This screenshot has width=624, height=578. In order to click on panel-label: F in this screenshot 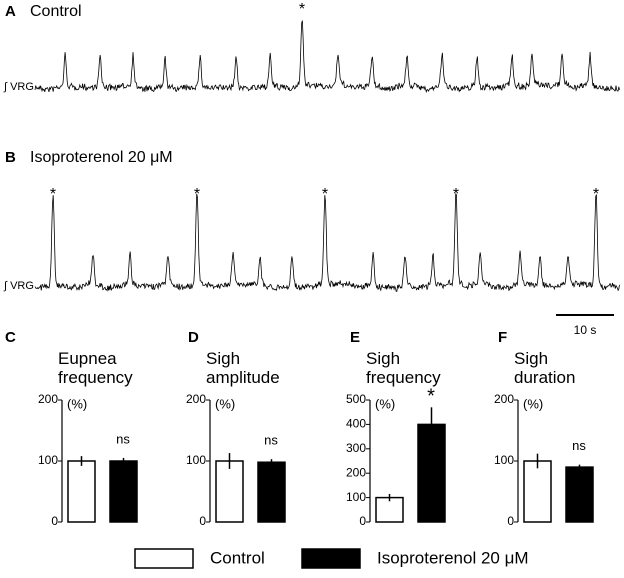, I will do `click(502, 337)`.